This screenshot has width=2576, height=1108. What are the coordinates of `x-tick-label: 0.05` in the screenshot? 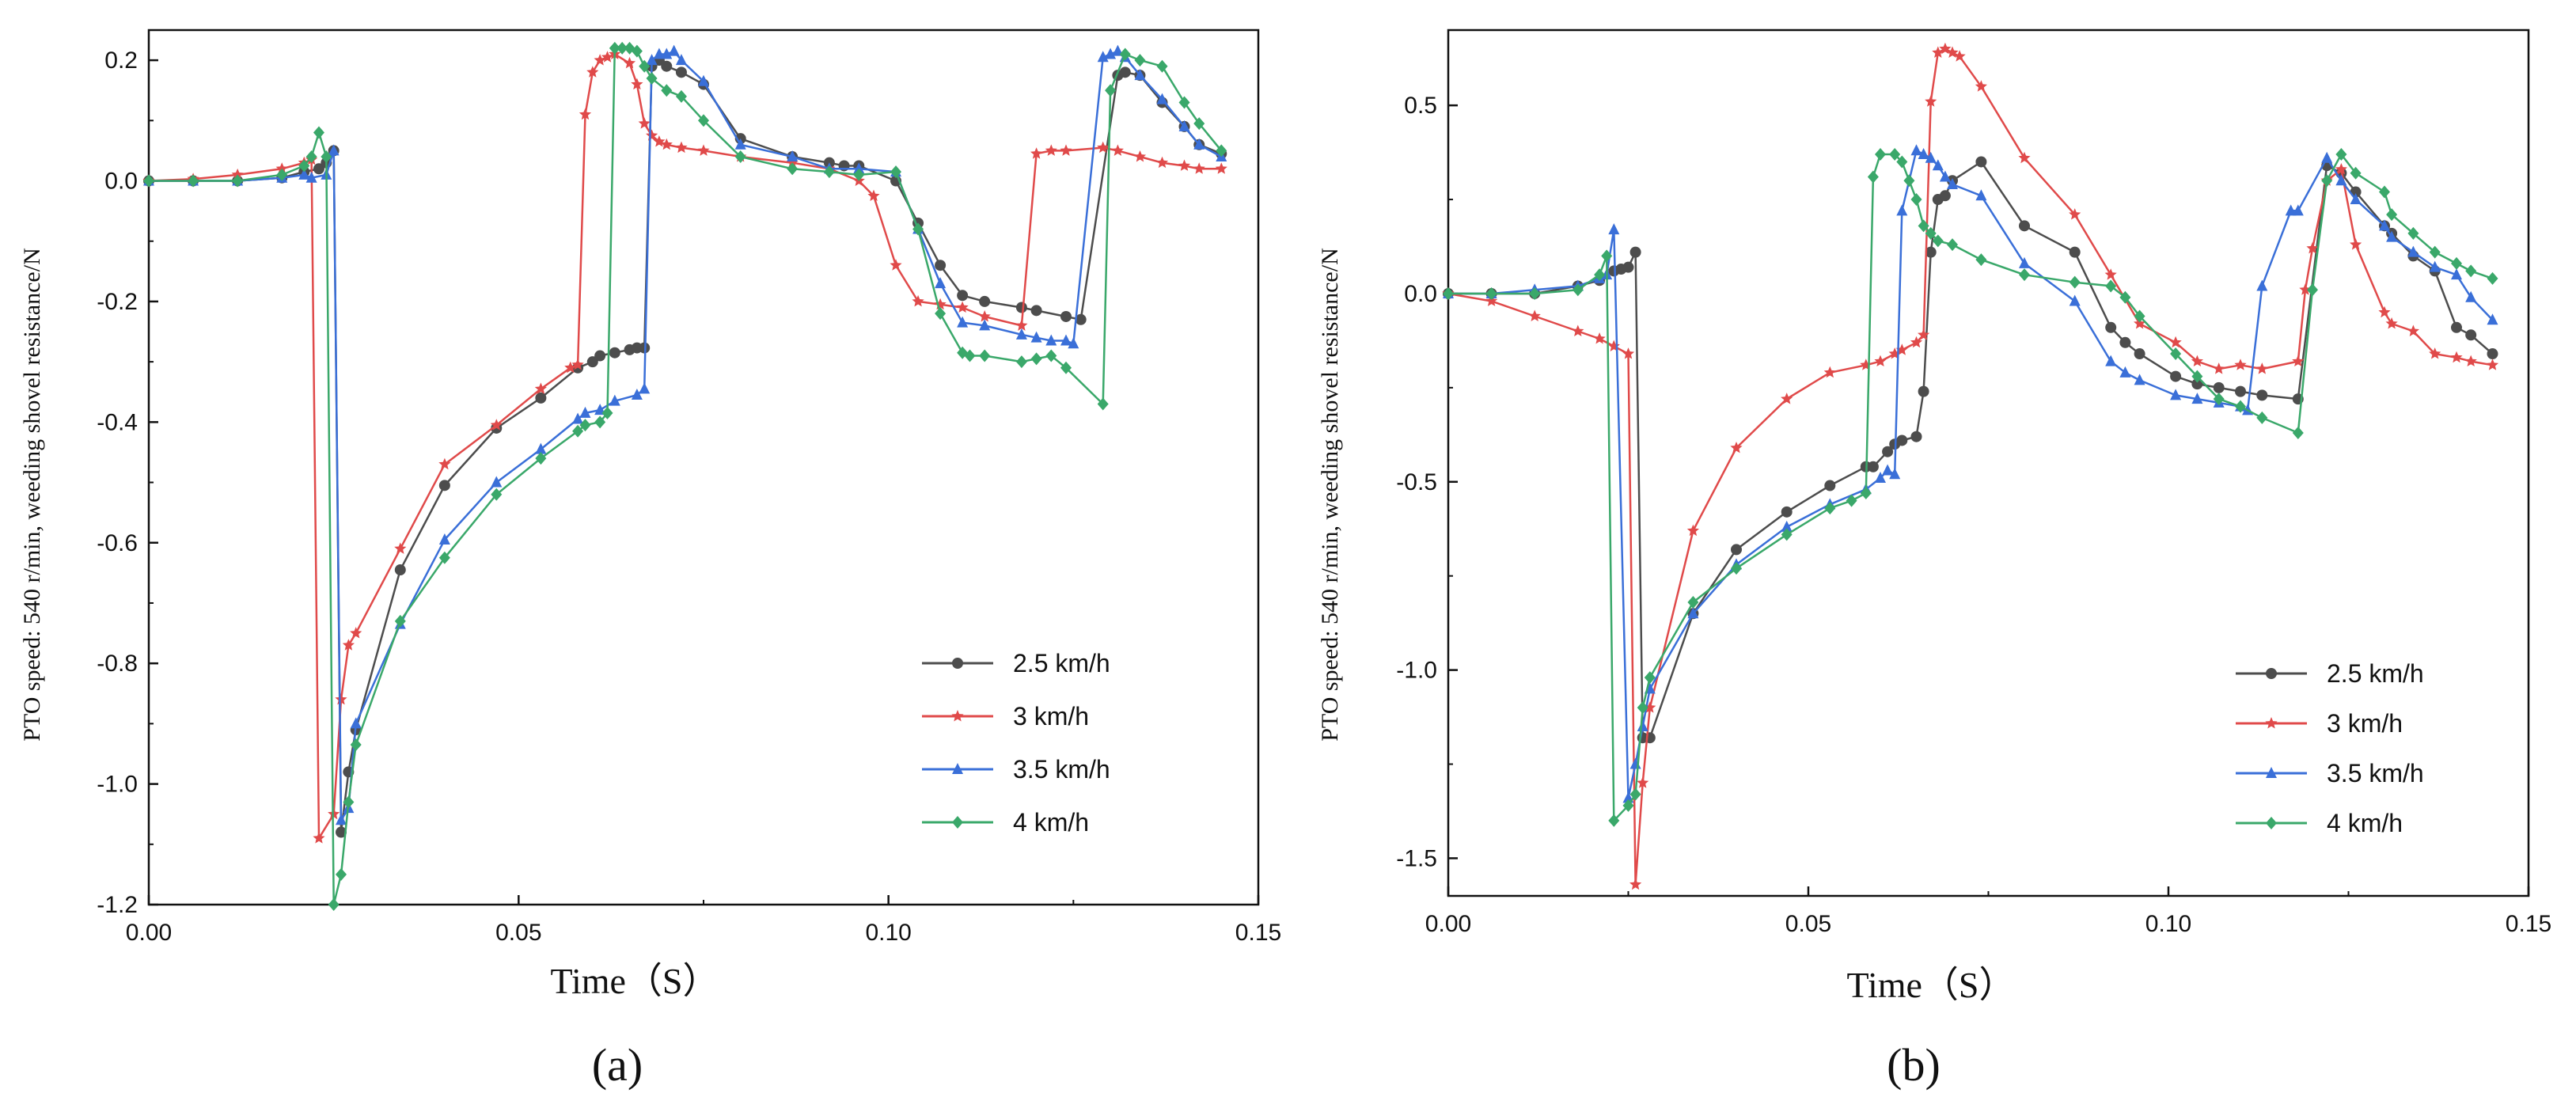 It's located at (518, 933).